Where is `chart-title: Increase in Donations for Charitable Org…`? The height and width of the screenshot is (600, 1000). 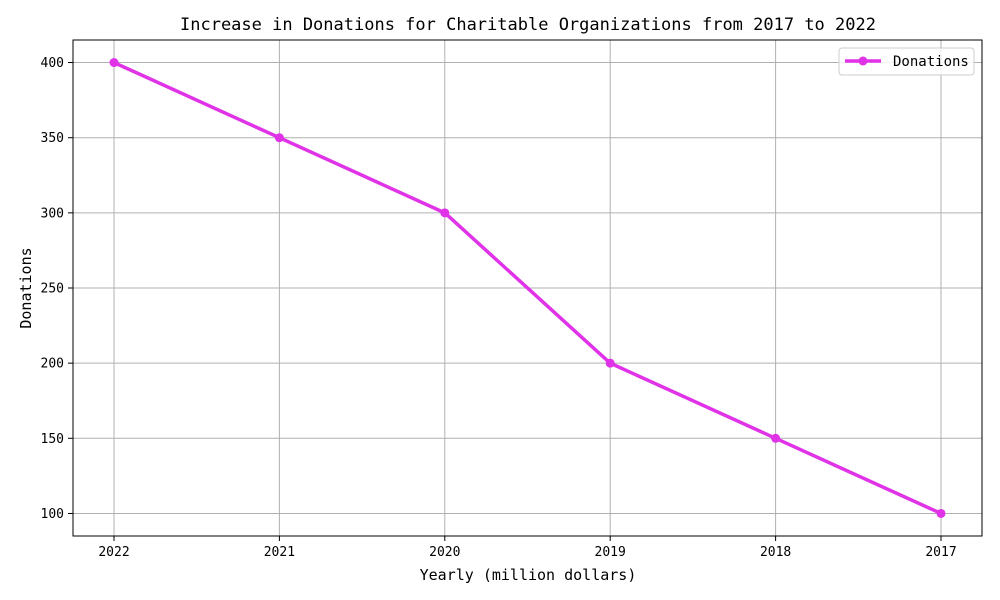
chart-title: Increase in Donations for Charitable Org… is located at coordinates (528, 25).